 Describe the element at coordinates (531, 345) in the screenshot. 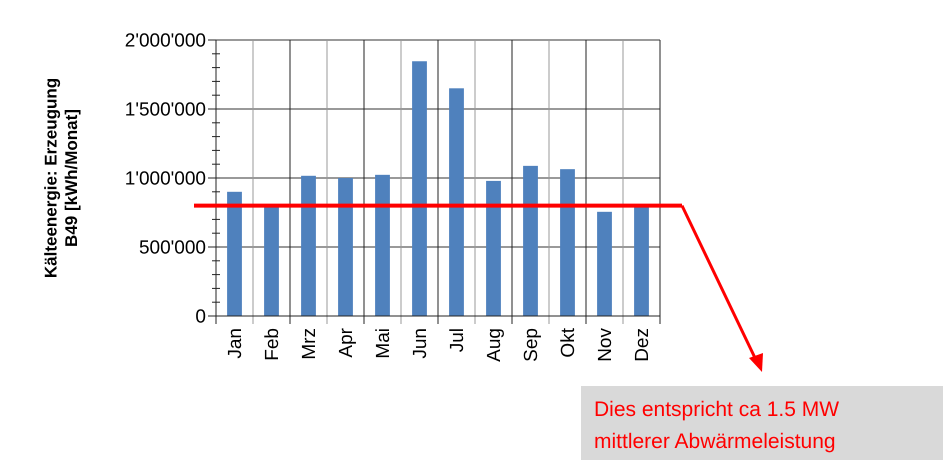

I see `x-tick-label: Sep` at that location.